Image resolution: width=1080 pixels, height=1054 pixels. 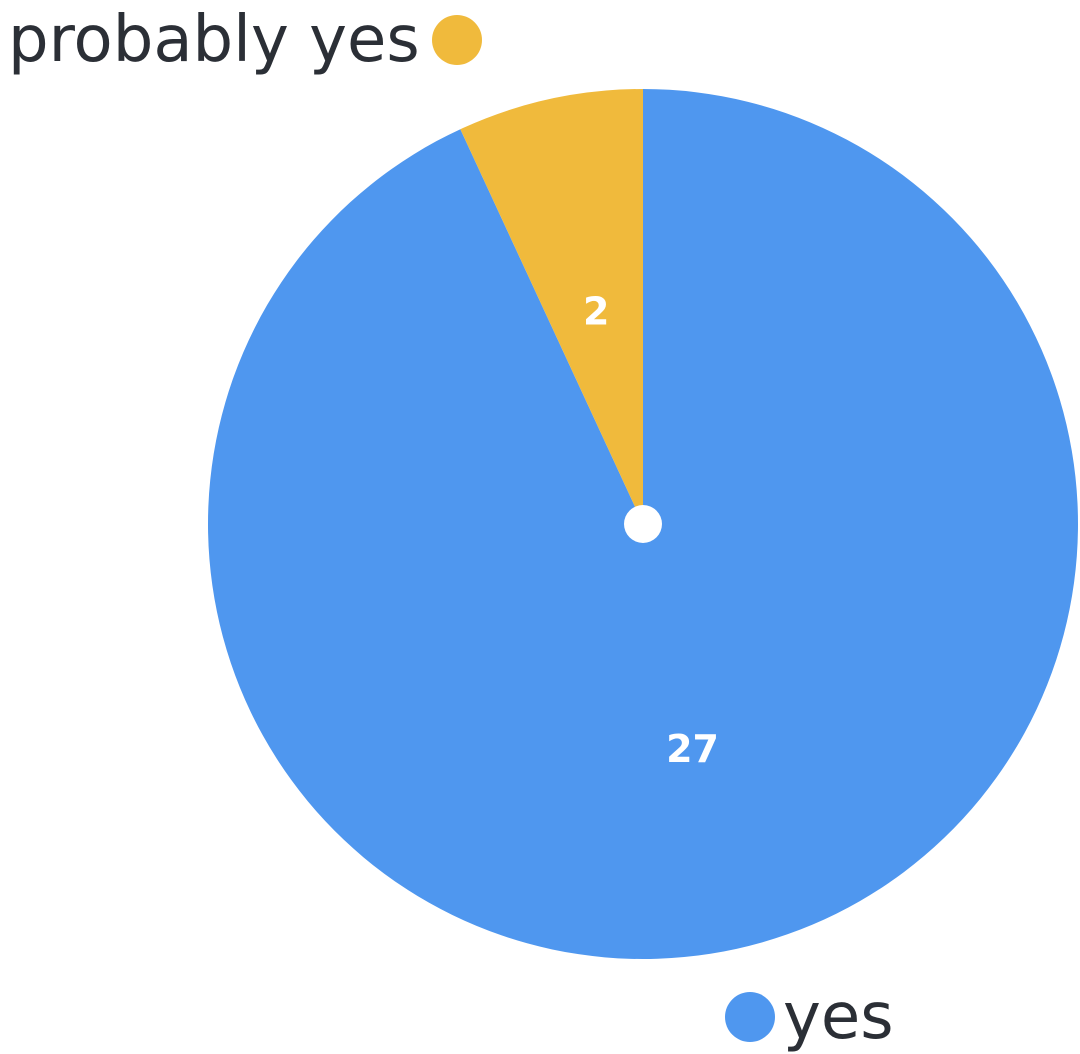 I want to click on slice-value-label-yes: 27, so click(x=692, y=749).